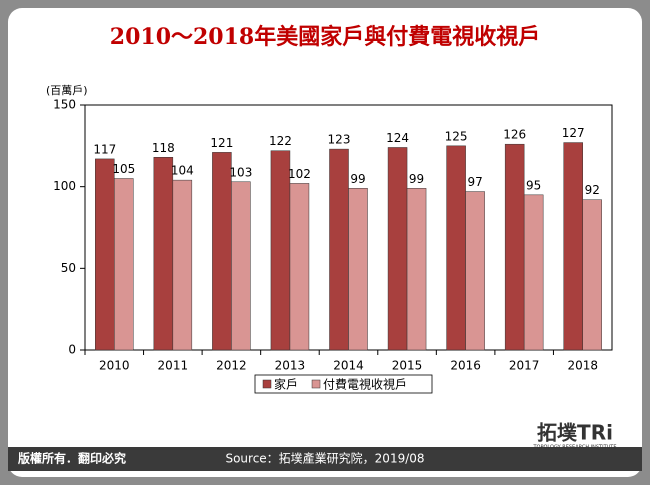 The width and height of the screenshot is (650, 489). What do you see at coordinates (592, 190) in the screenshot?
I see `value-label: 92` at bounding box center [592, 190].